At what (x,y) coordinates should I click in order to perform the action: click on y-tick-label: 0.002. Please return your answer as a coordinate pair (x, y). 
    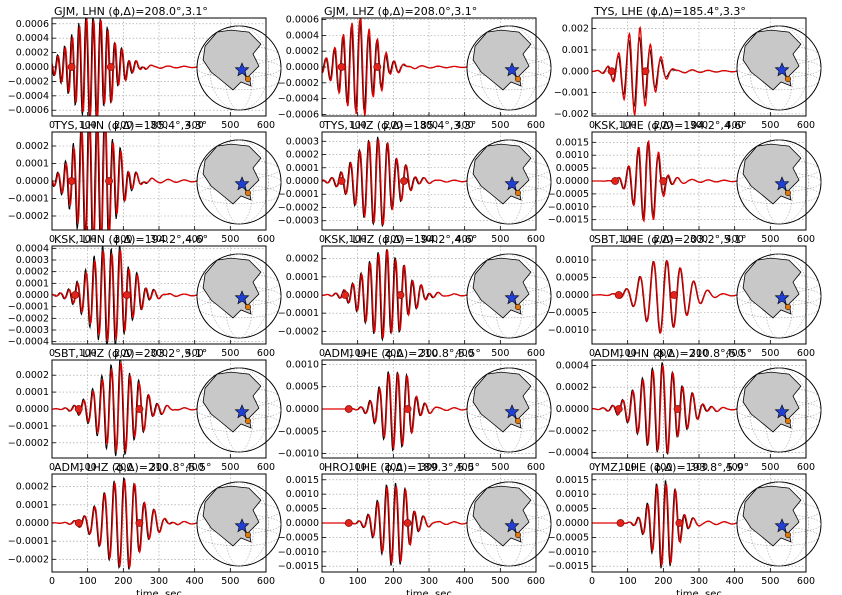
    Looking at the image, I should click on (575, 29).